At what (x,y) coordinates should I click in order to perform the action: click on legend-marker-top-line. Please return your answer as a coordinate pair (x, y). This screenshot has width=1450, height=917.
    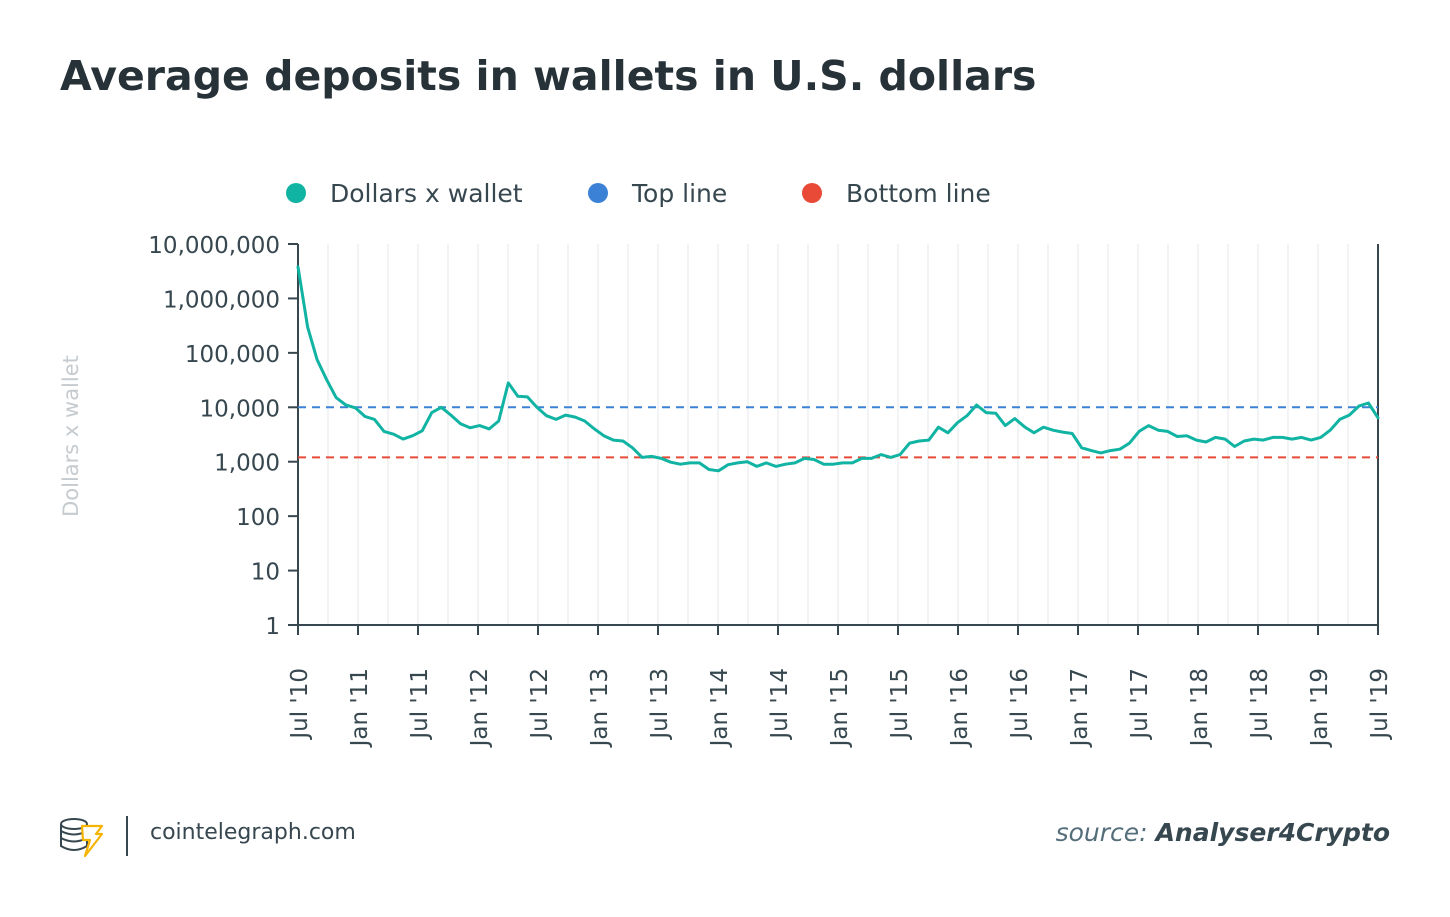
    Looking at the image, I should click on (598, 193).